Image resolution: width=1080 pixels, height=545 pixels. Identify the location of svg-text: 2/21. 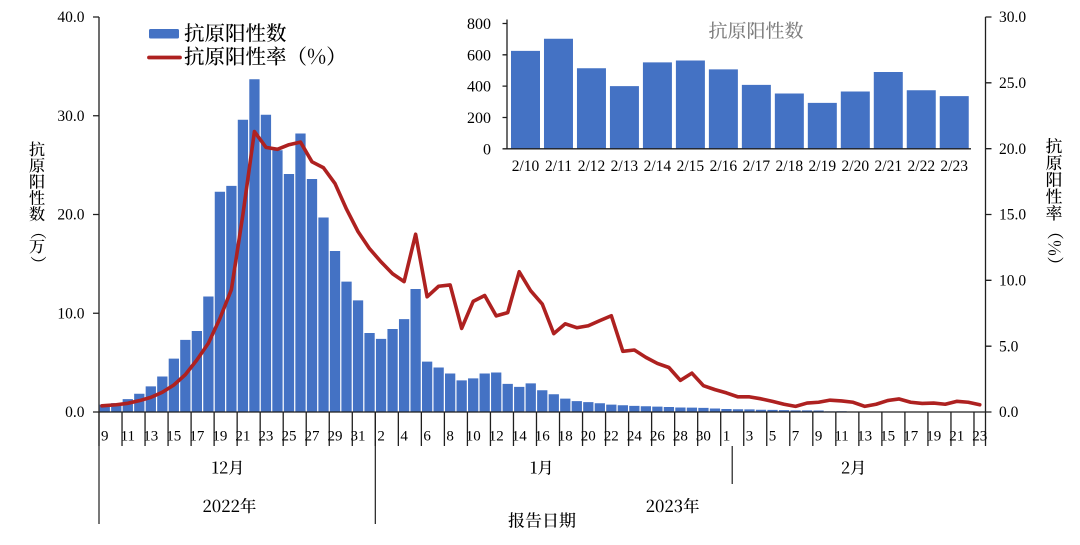
(889, 166).